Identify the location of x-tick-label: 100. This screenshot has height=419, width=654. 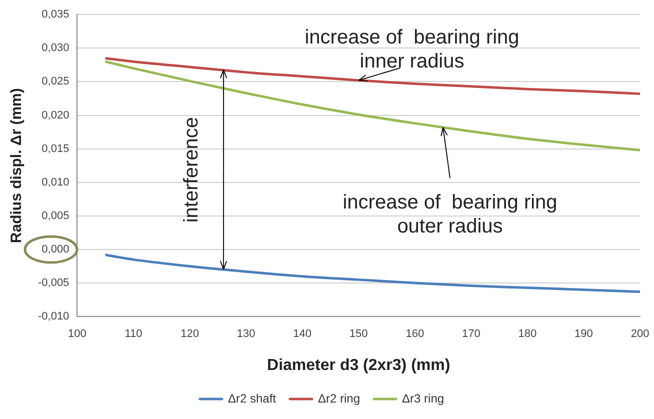
(77, 334).